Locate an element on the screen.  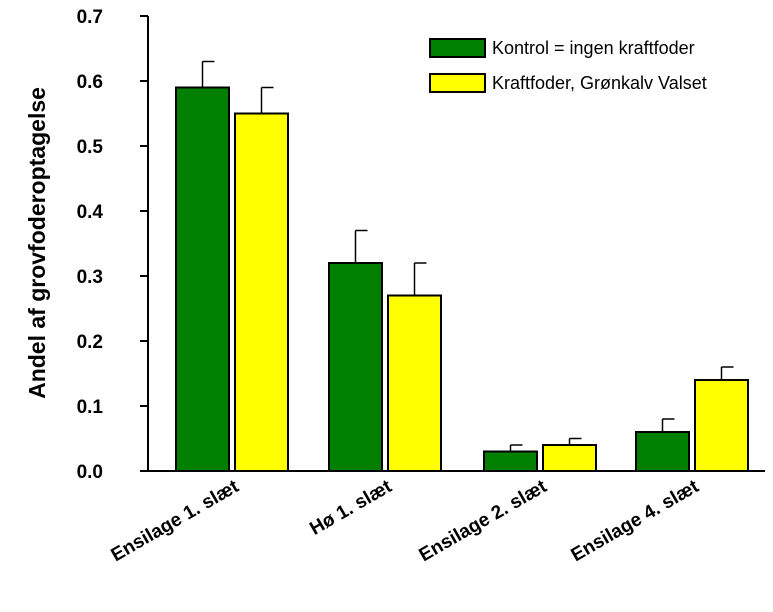
y-tick-label: 0.0 is located at coordinates (90, 472).